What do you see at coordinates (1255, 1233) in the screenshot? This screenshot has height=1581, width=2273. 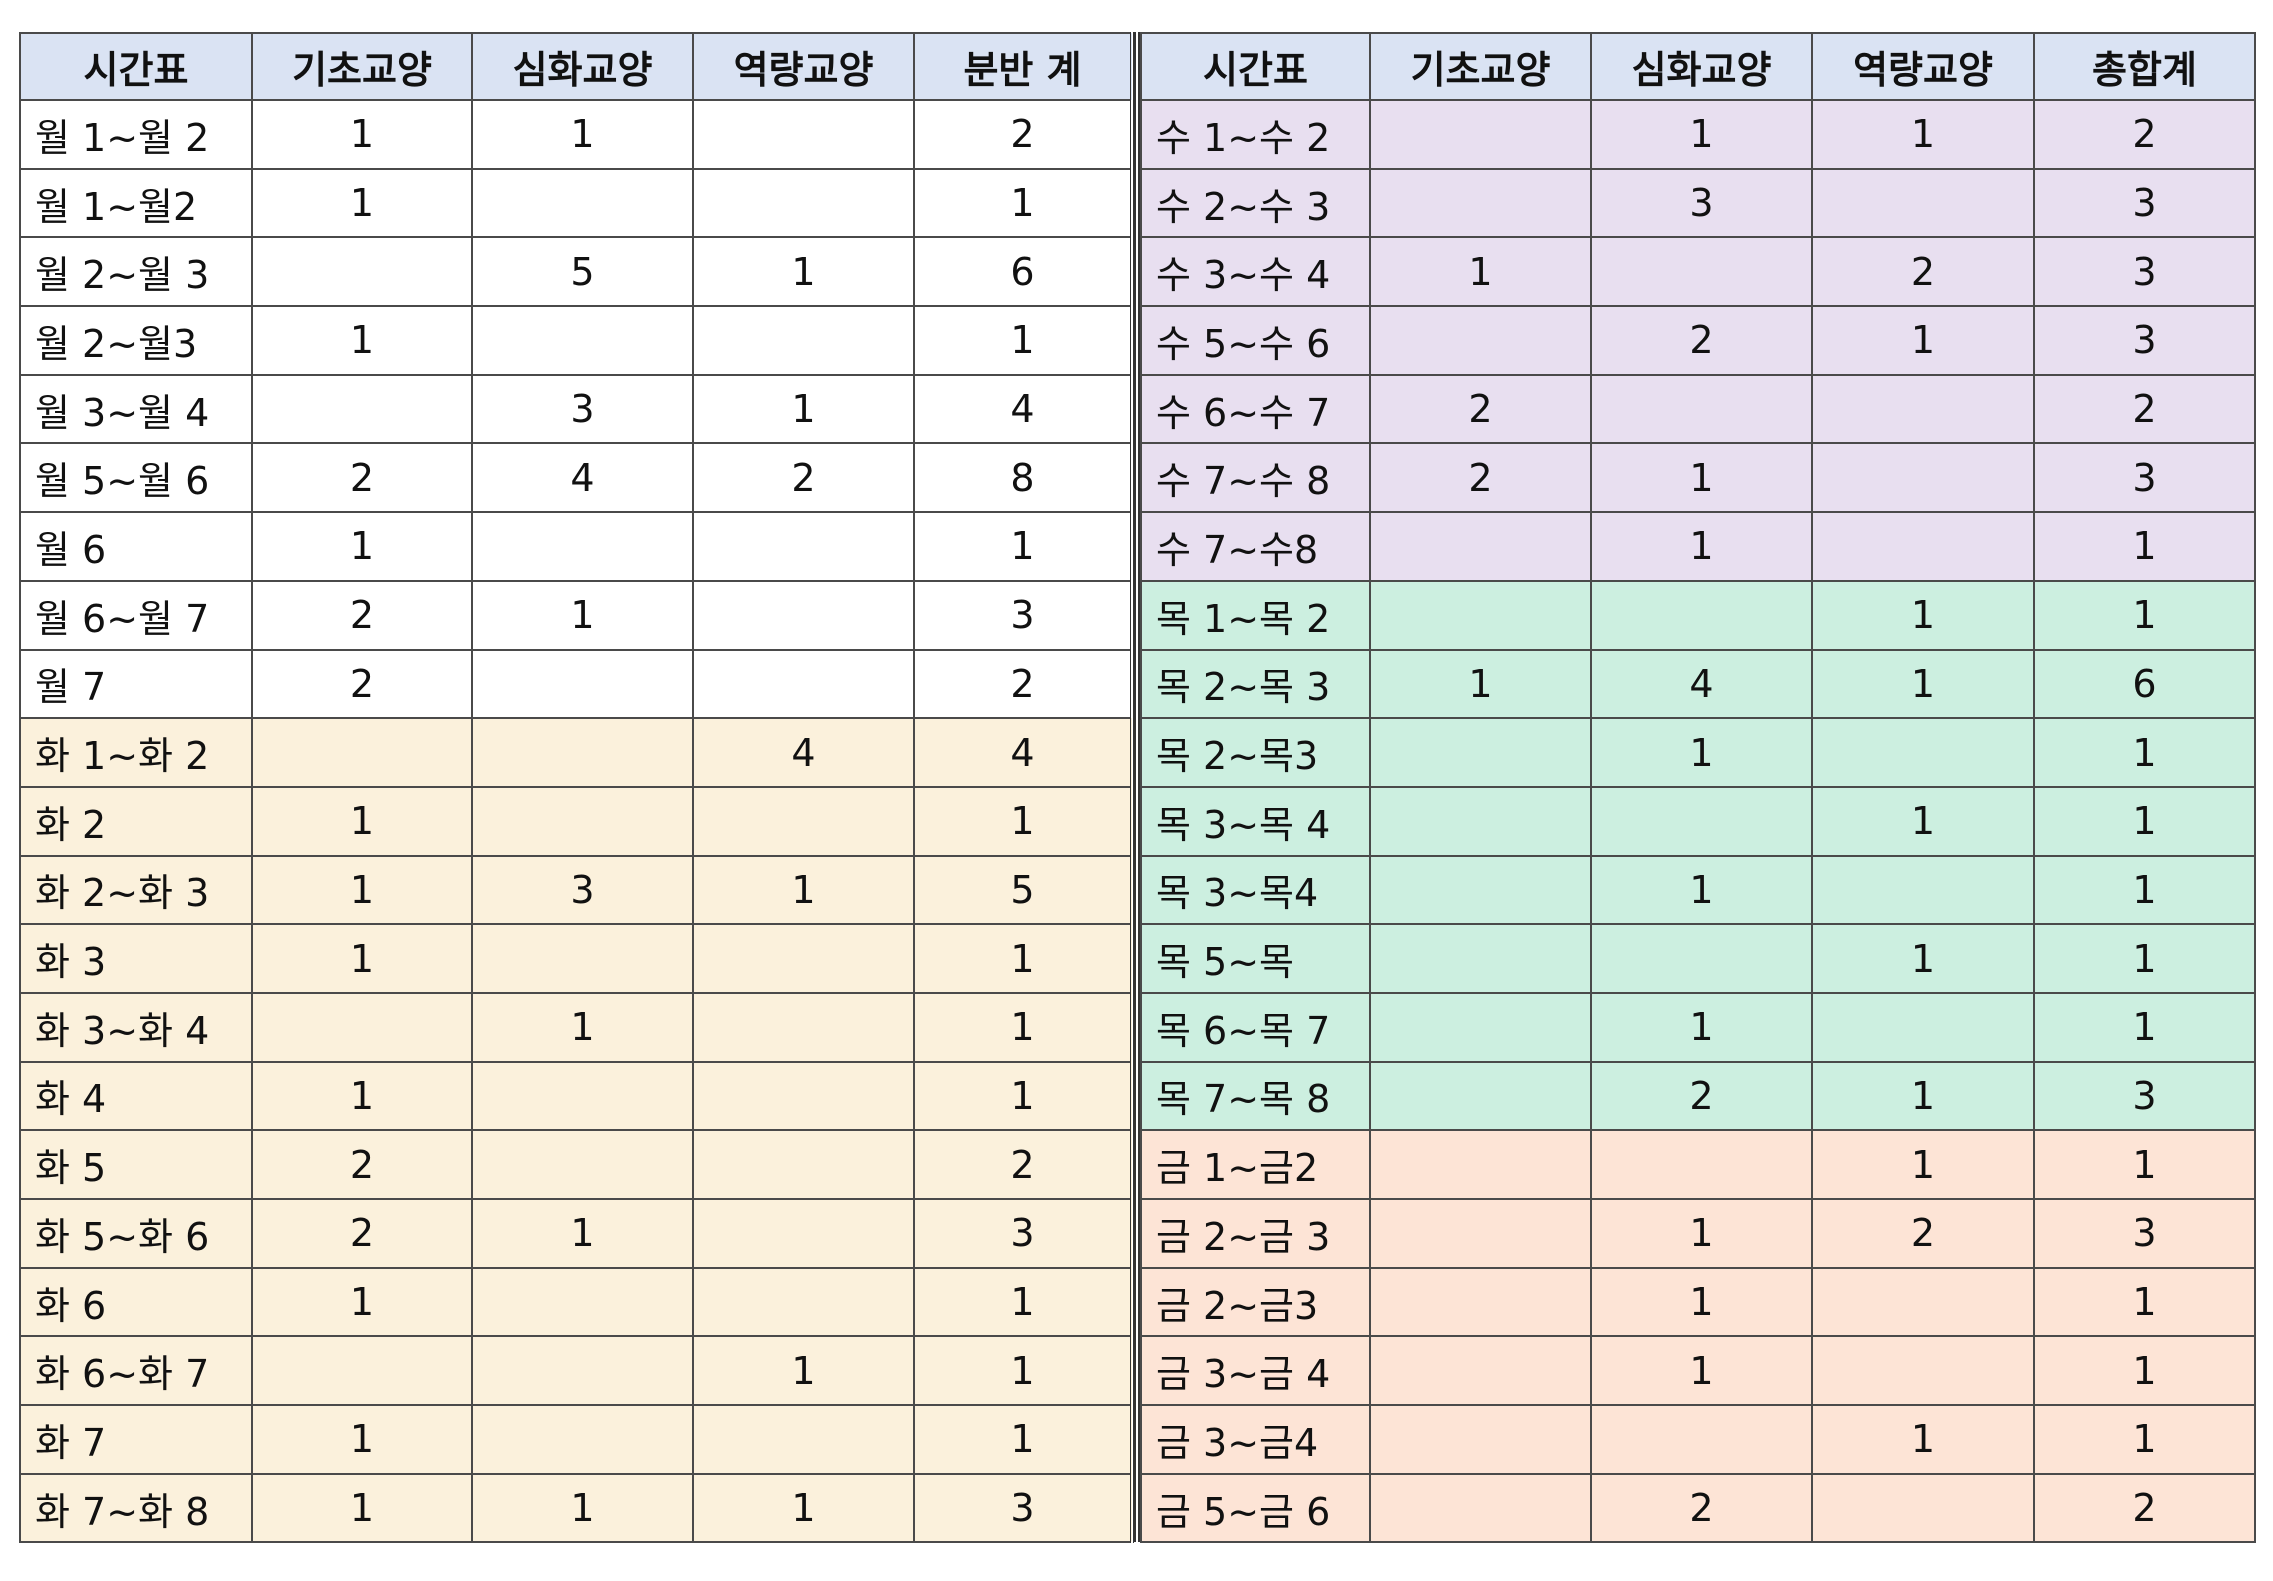 I see `cell-time-slot: 금 2~금 3` at bounding box center [1255, 1233].